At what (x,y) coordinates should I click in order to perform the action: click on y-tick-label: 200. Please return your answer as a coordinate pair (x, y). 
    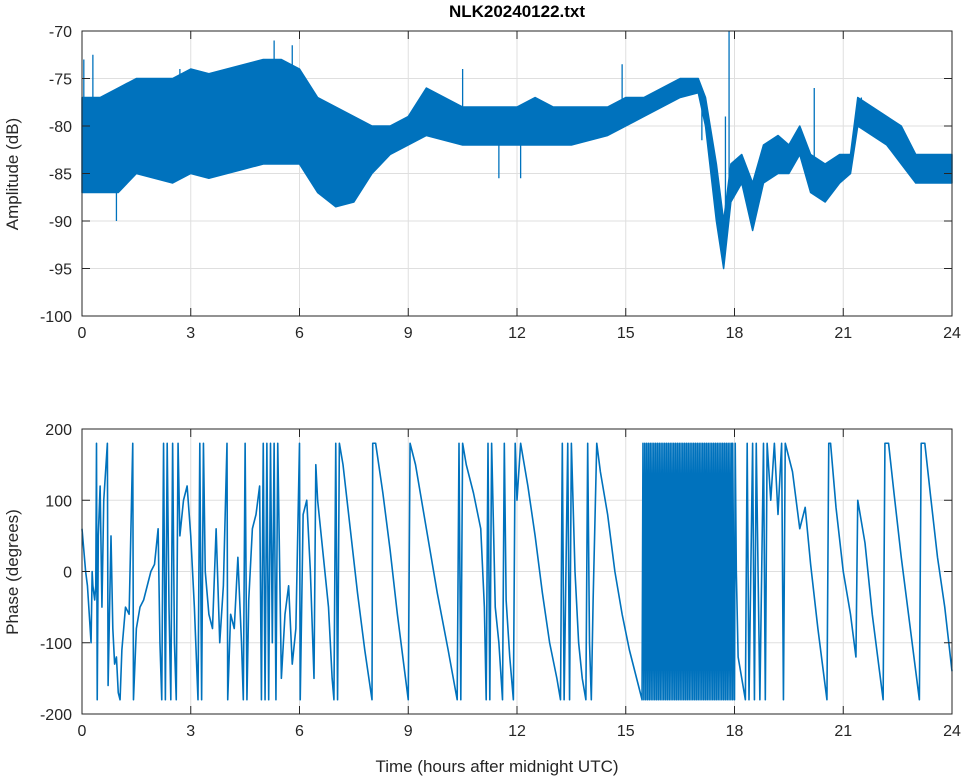
    Looking at the image, I should click on (58, 430).